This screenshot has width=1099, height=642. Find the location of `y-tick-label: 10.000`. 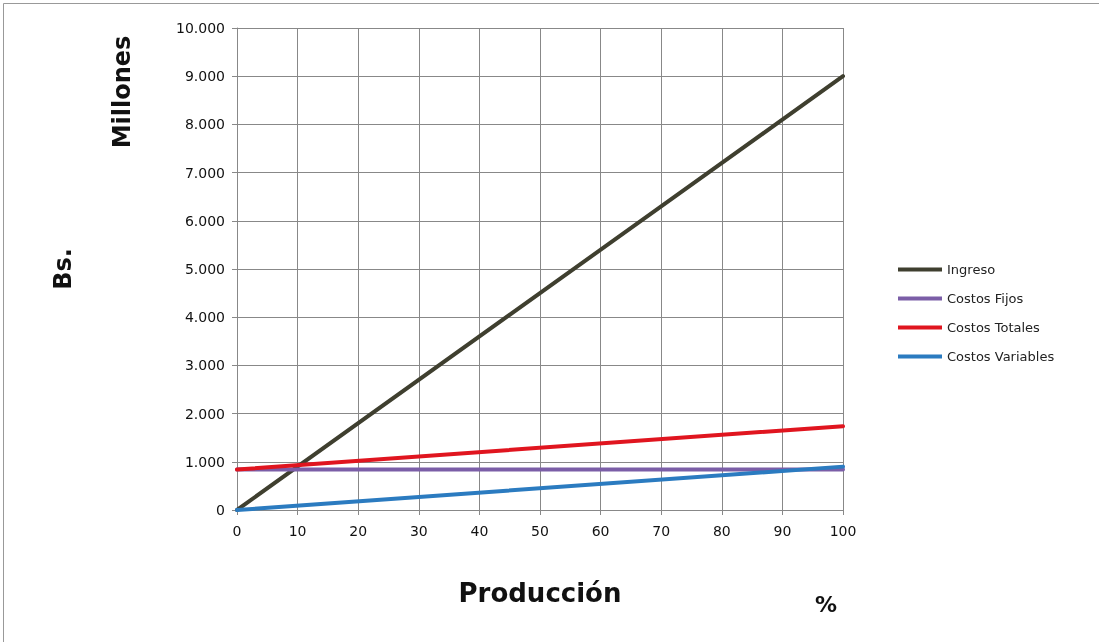

y-tick-label: 10.000 is located at coordinates (200, 28).